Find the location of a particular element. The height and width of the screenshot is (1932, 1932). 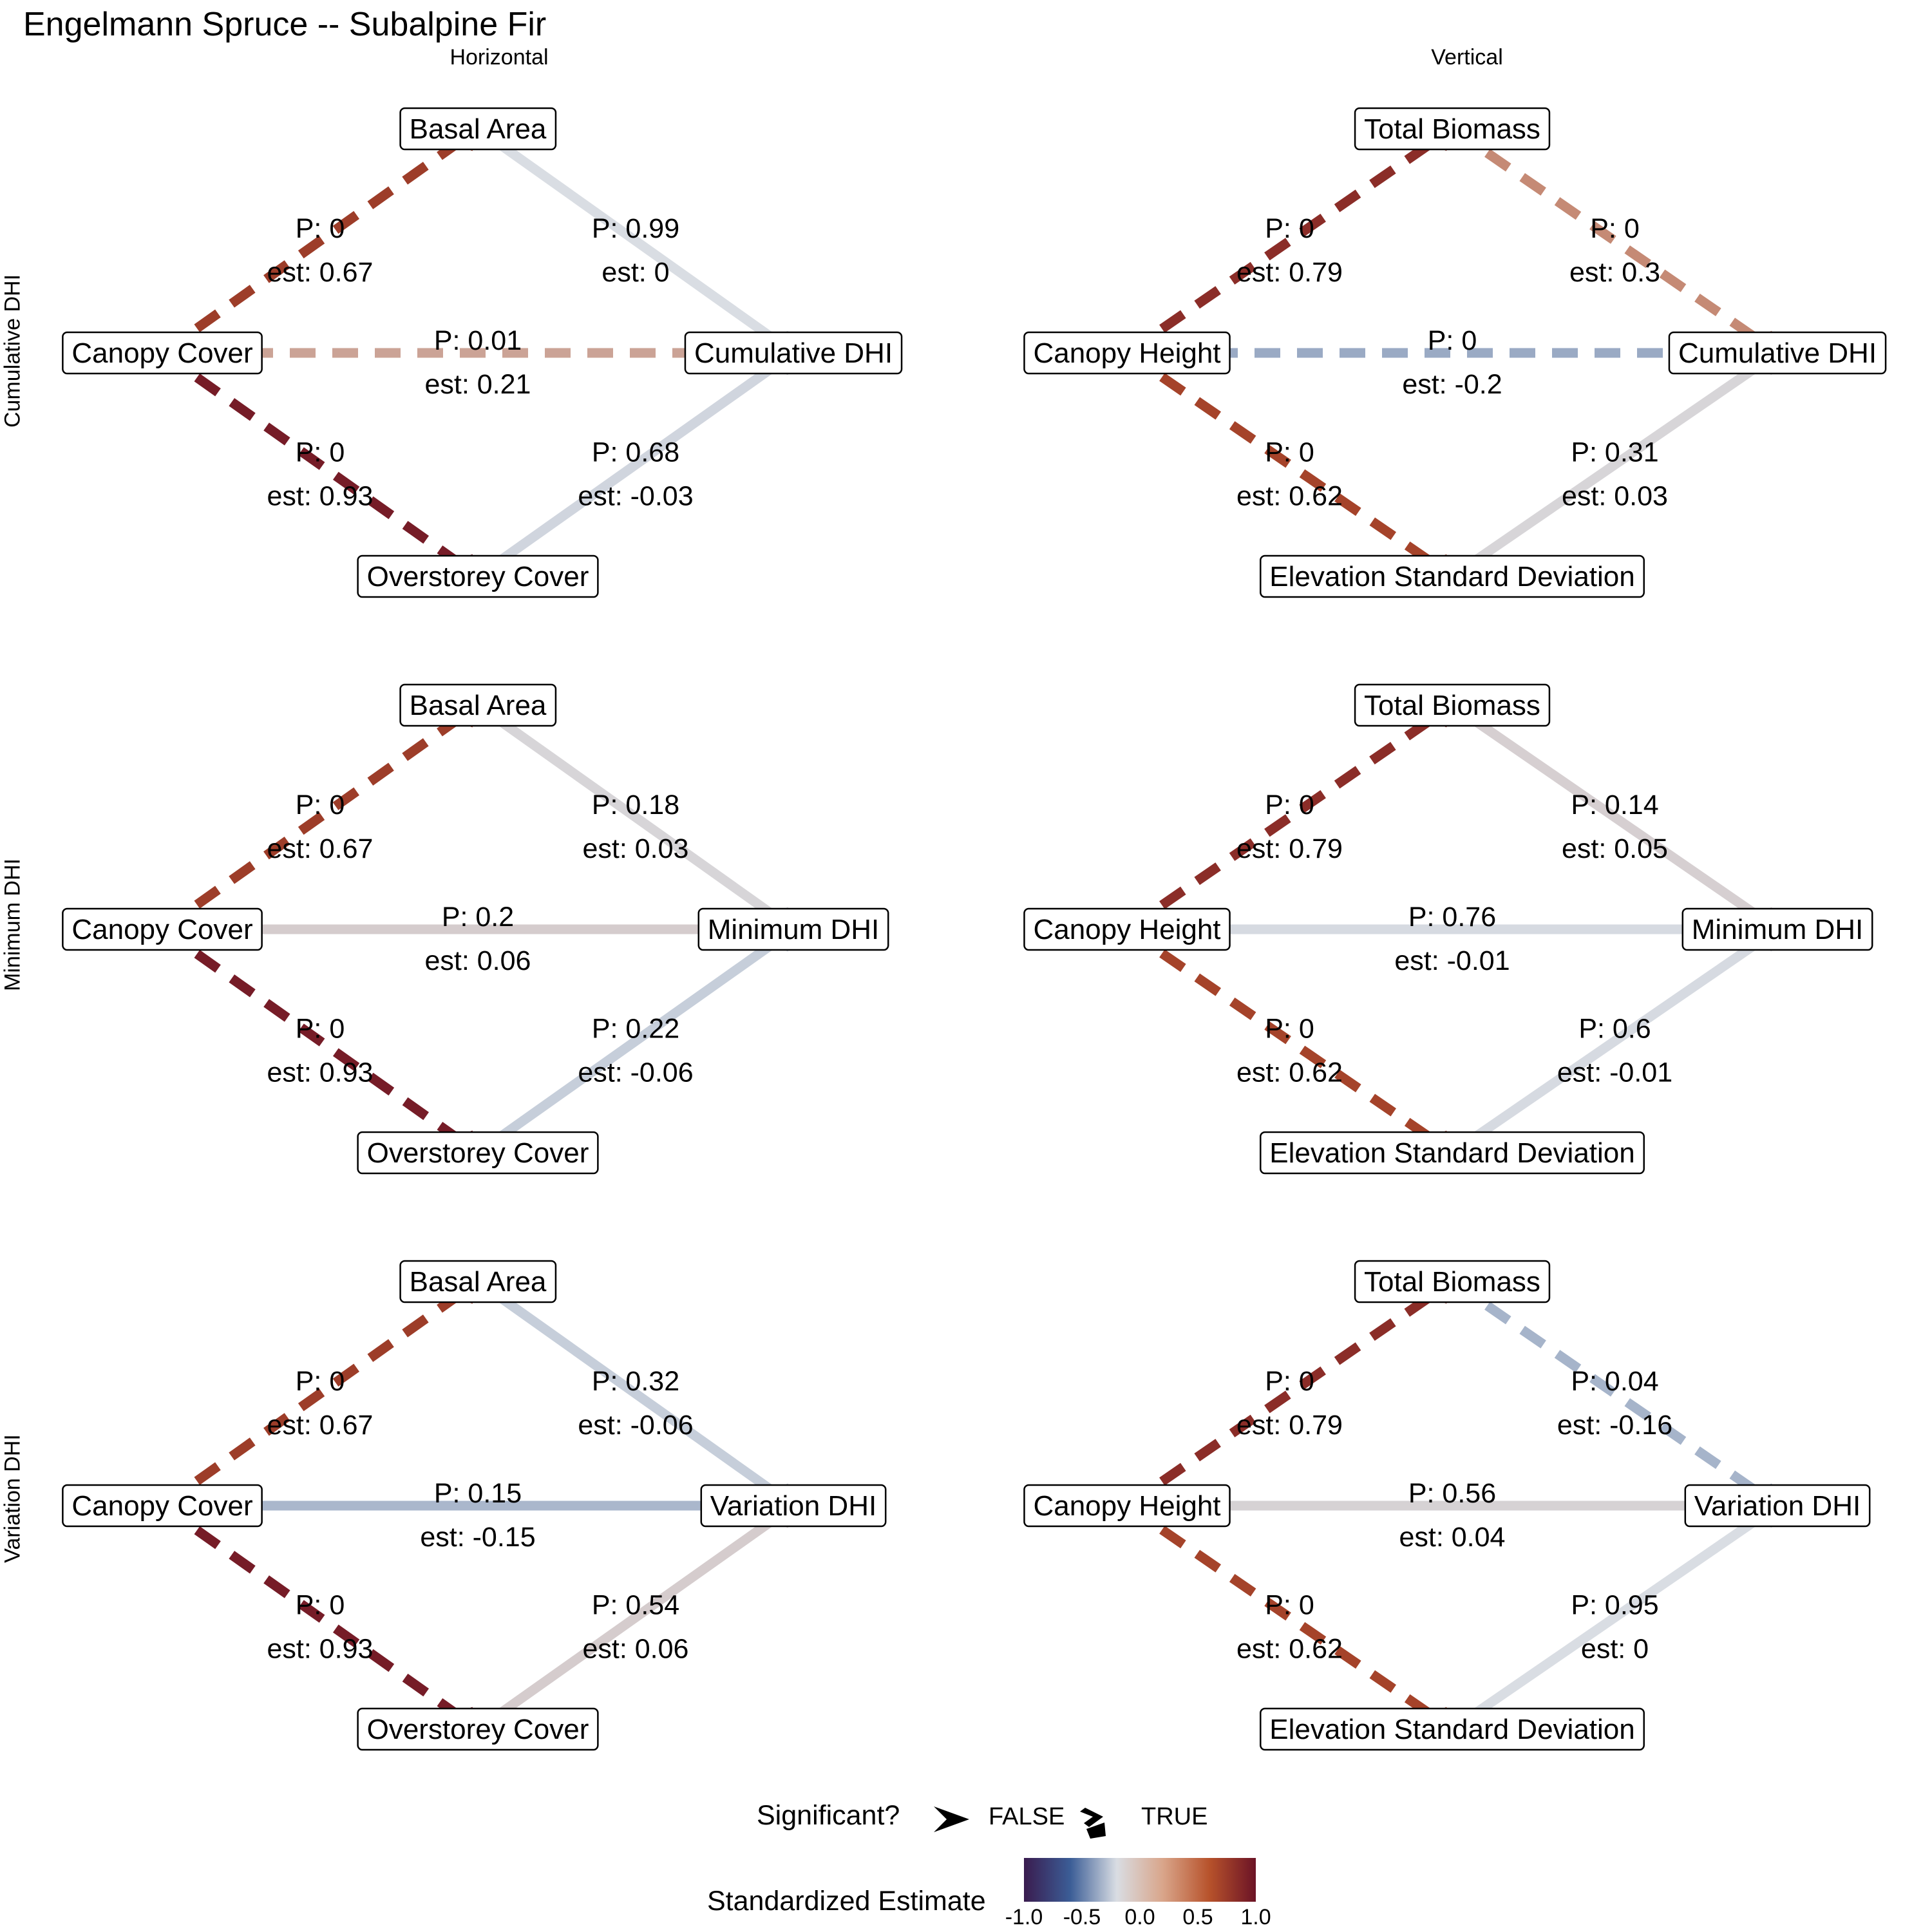

node-label: Variation DHI is located at coordinates (793, 1506).